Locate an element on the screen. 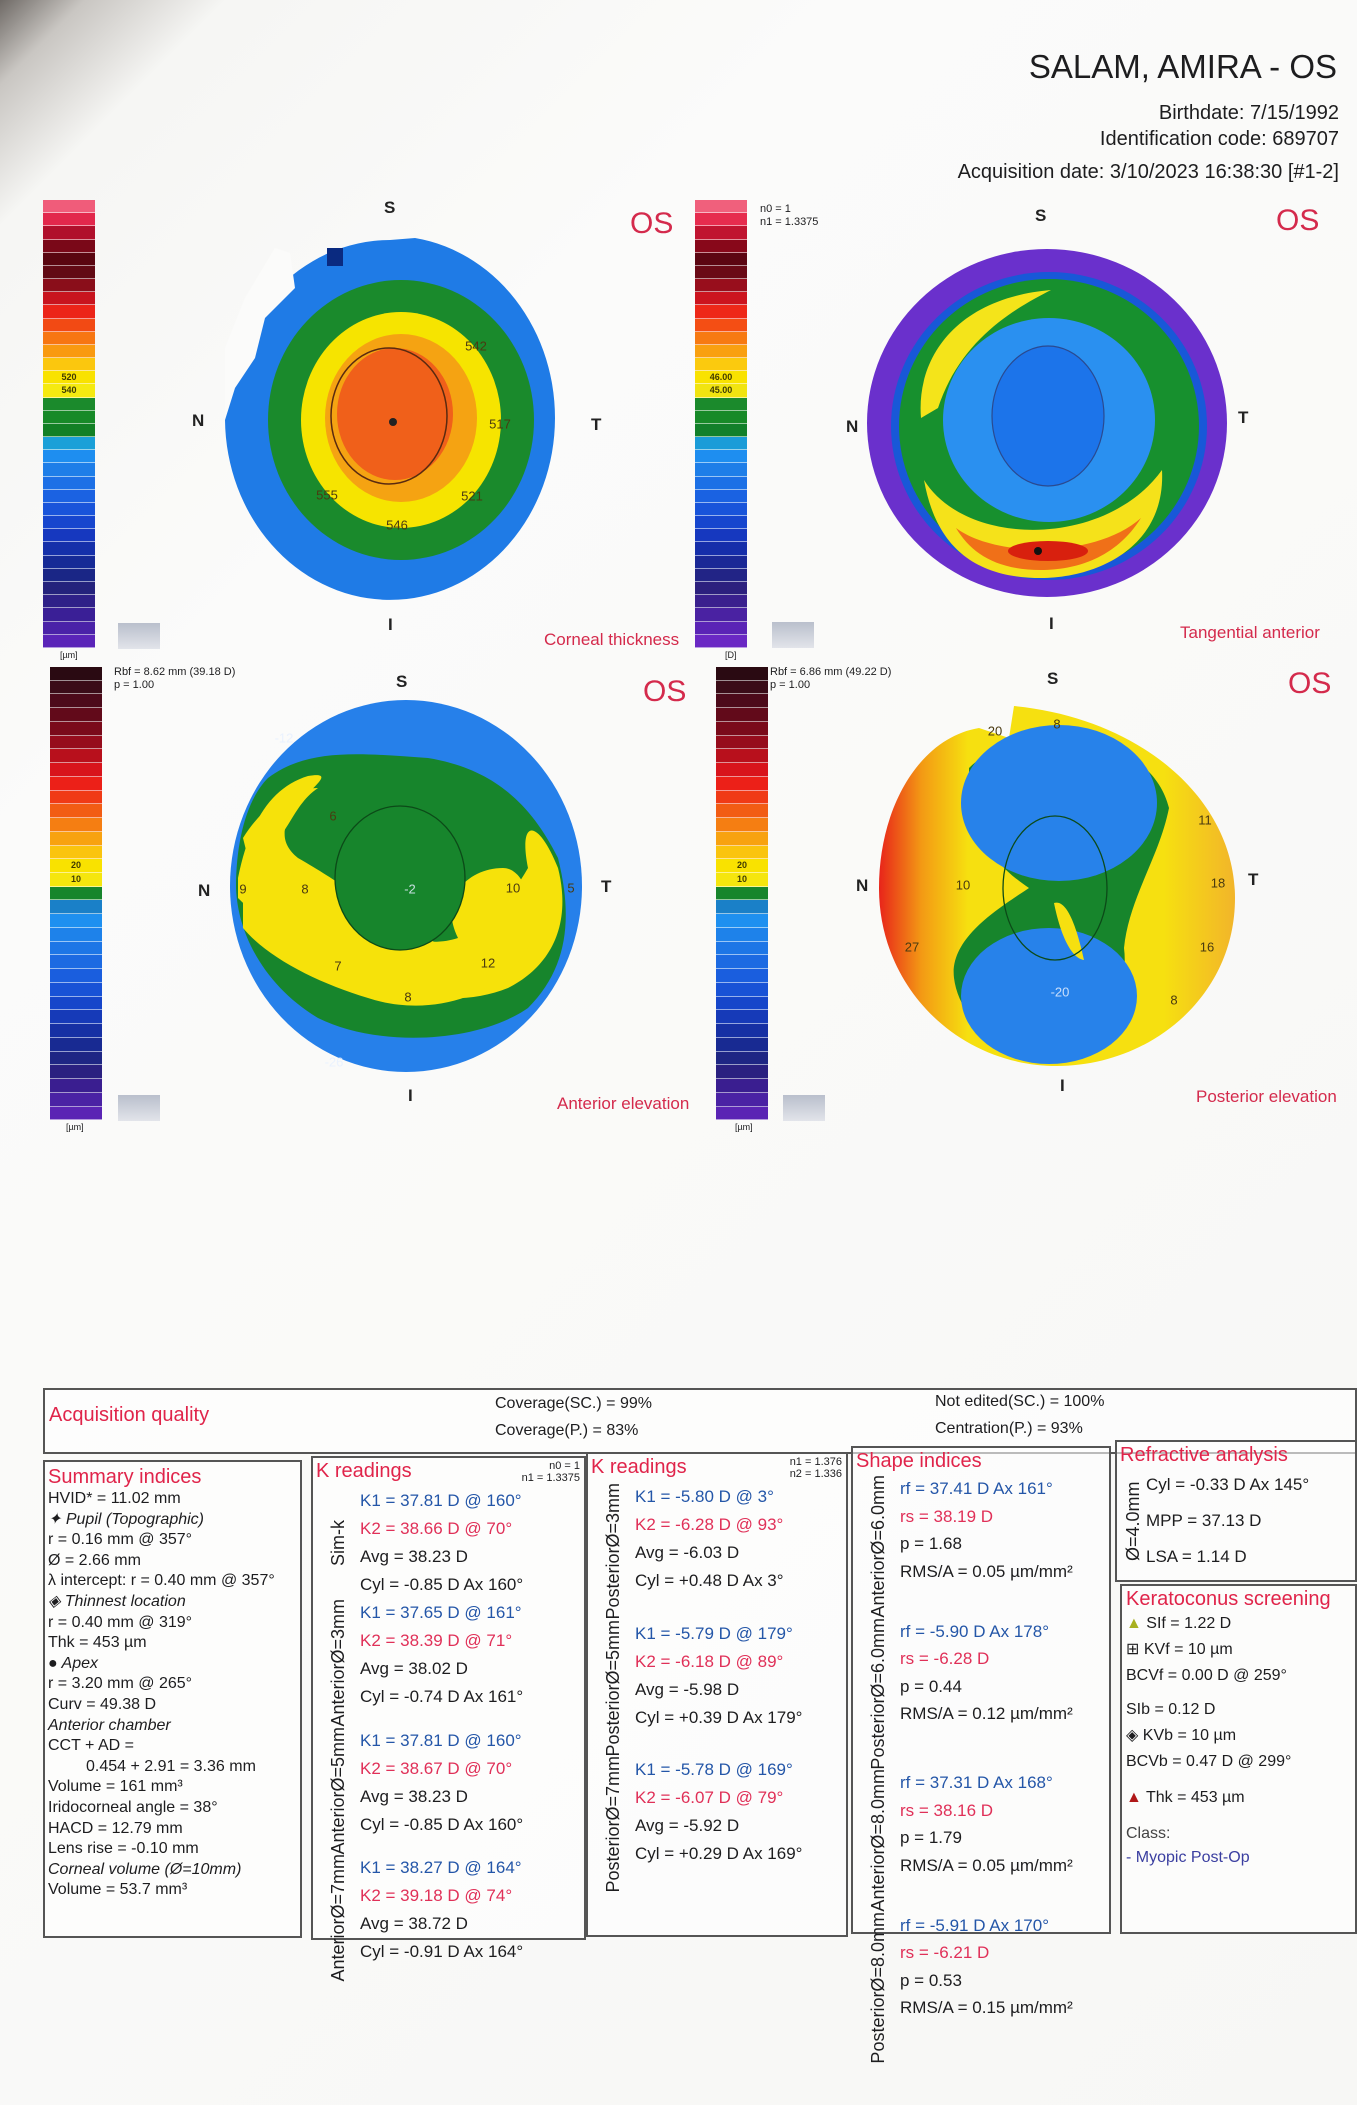 The height and width of the screenshot is (2105, 1357). color-scale-band: 46.00 is located at coordinates (721, 378).